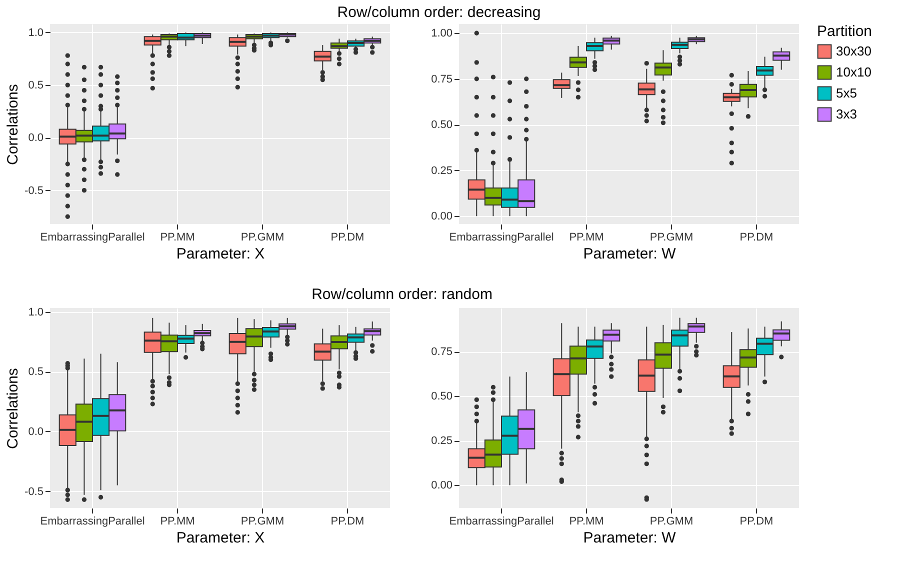 This screenshot has height=582, width=921. I want to click on legend-title: Partition, so click(844, 31).